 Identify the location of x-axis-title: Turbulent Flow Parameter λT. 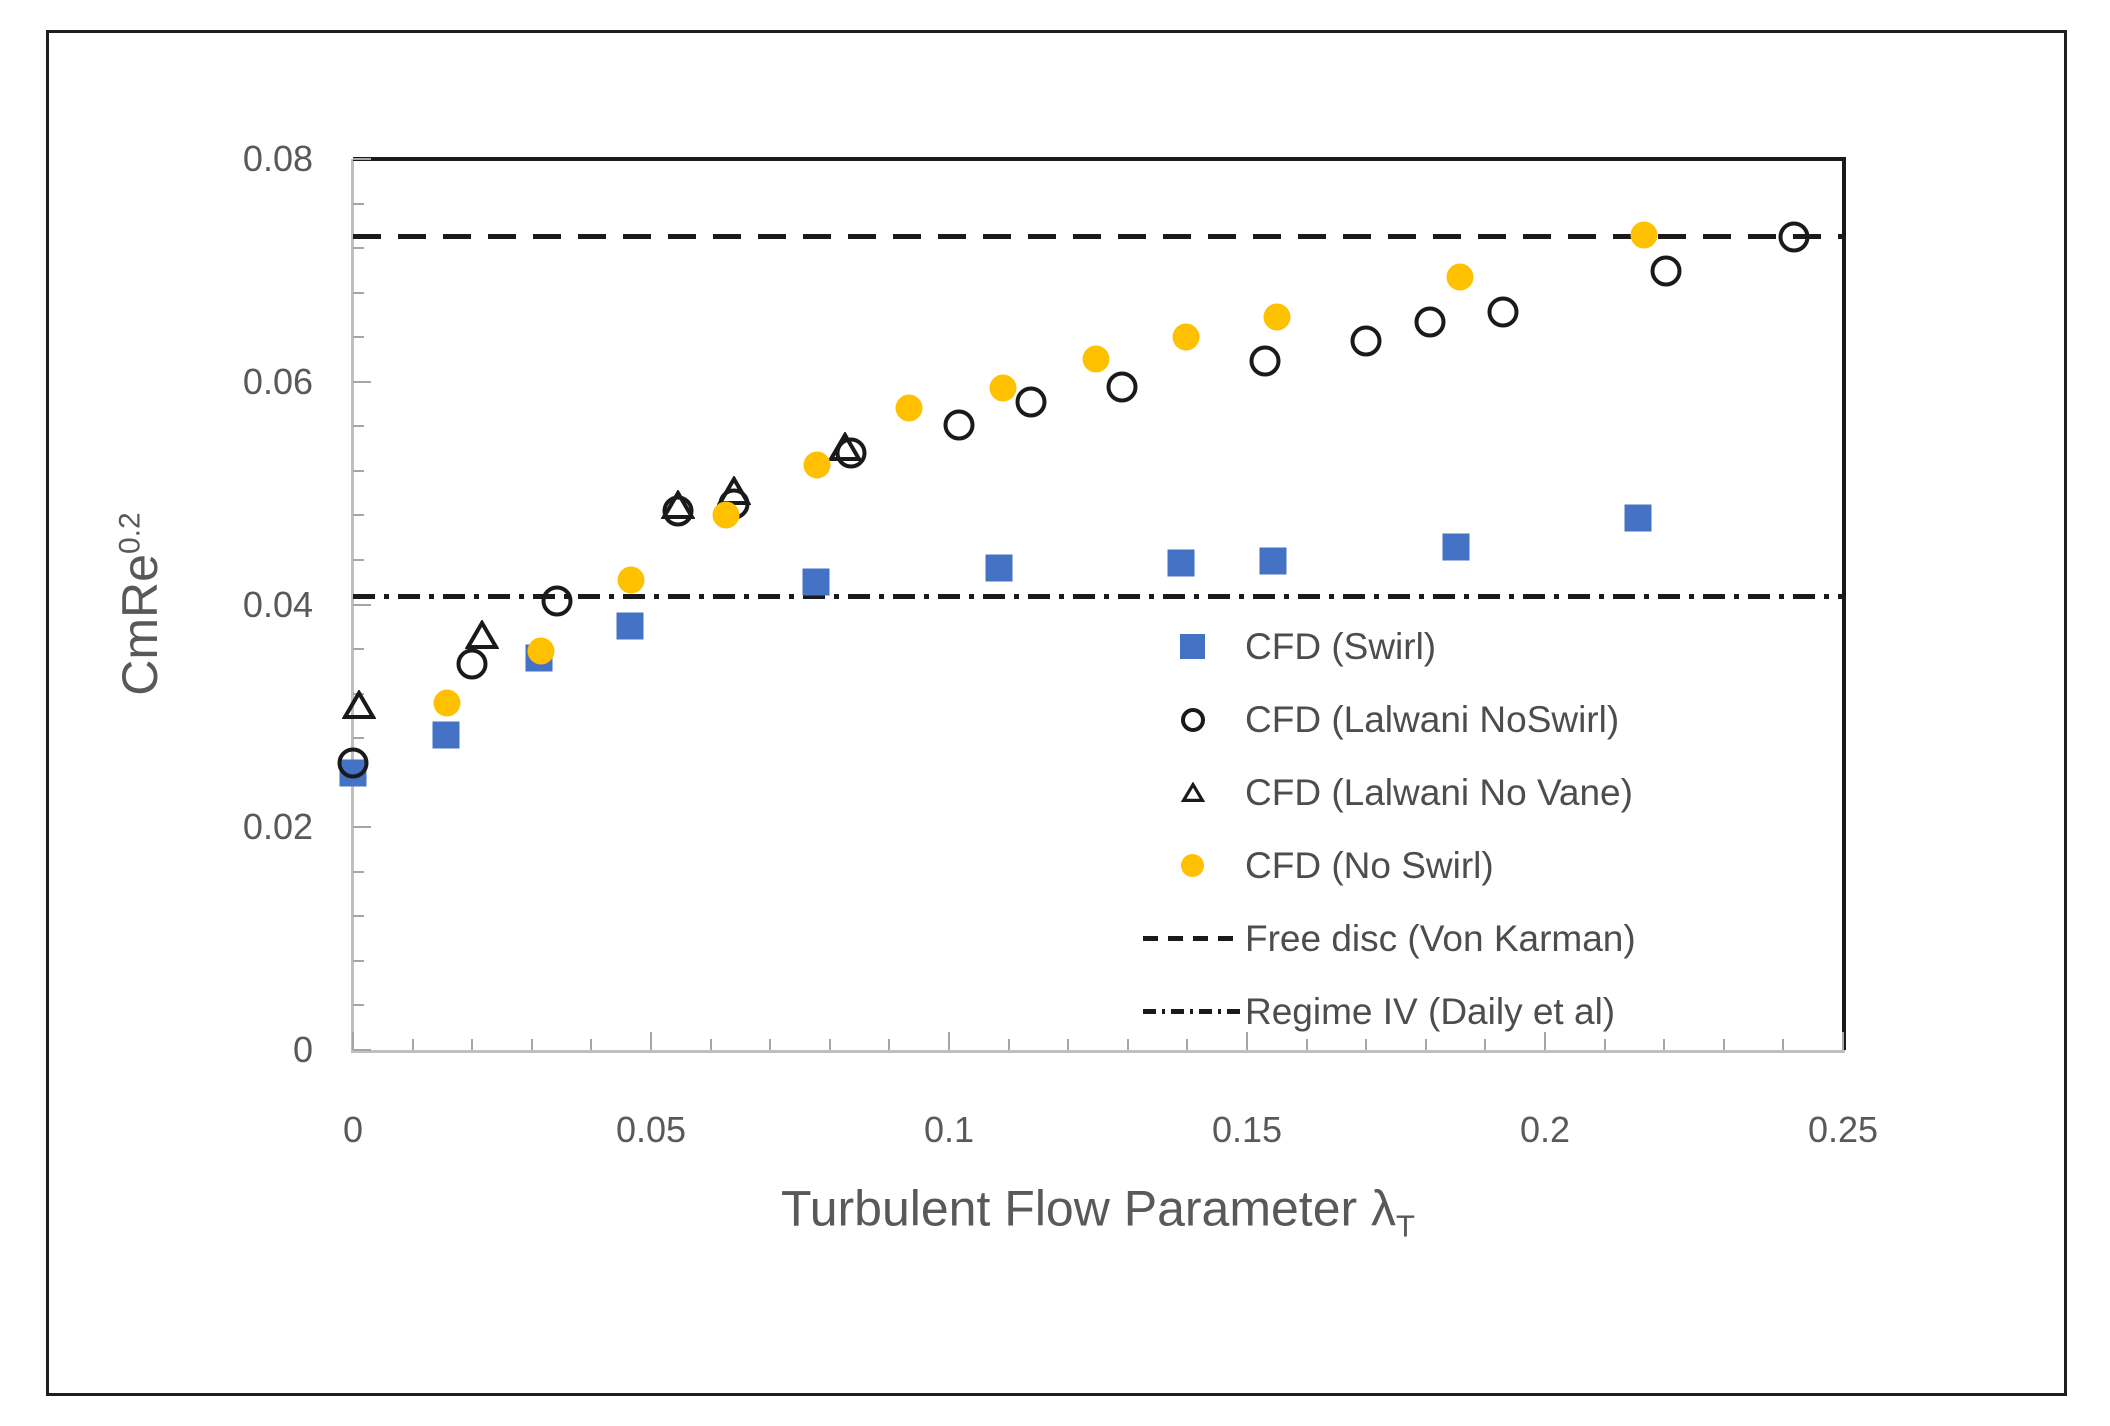
(1098, 1212).